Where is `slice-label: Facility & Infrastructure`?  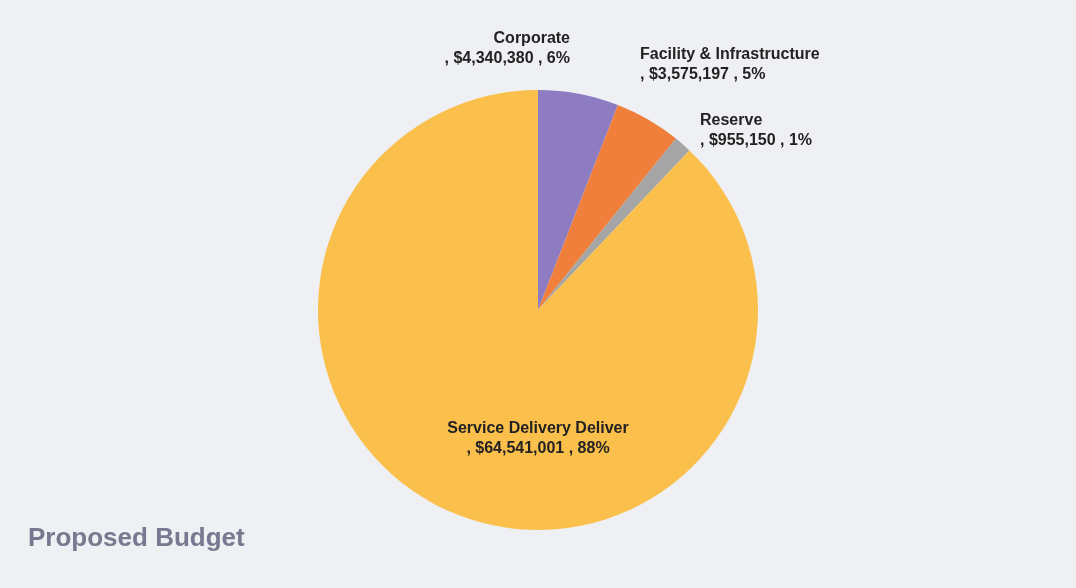 slice-label: Facility & Infrastructure is located at coordinates (730, 53).